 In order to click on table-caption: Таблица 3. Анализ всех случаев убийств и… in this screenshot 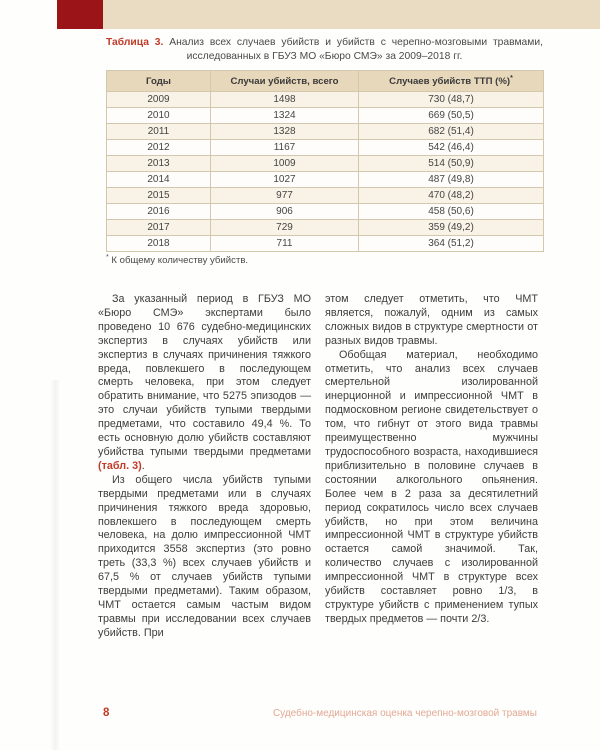, I will do `click(324, 50)`.